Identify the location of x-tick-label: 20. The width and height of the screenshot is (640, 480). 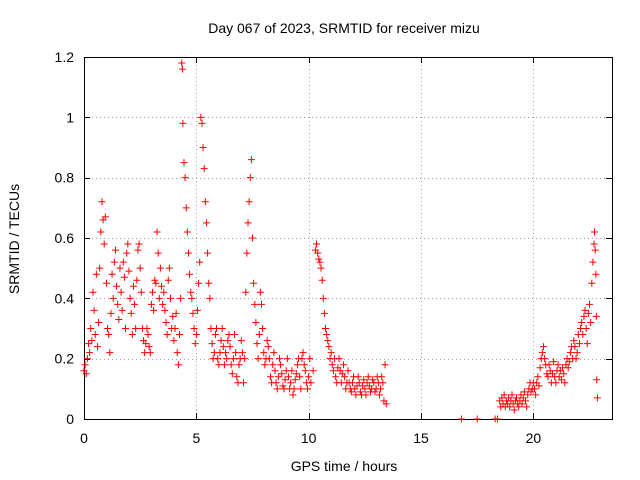
(534, 438).